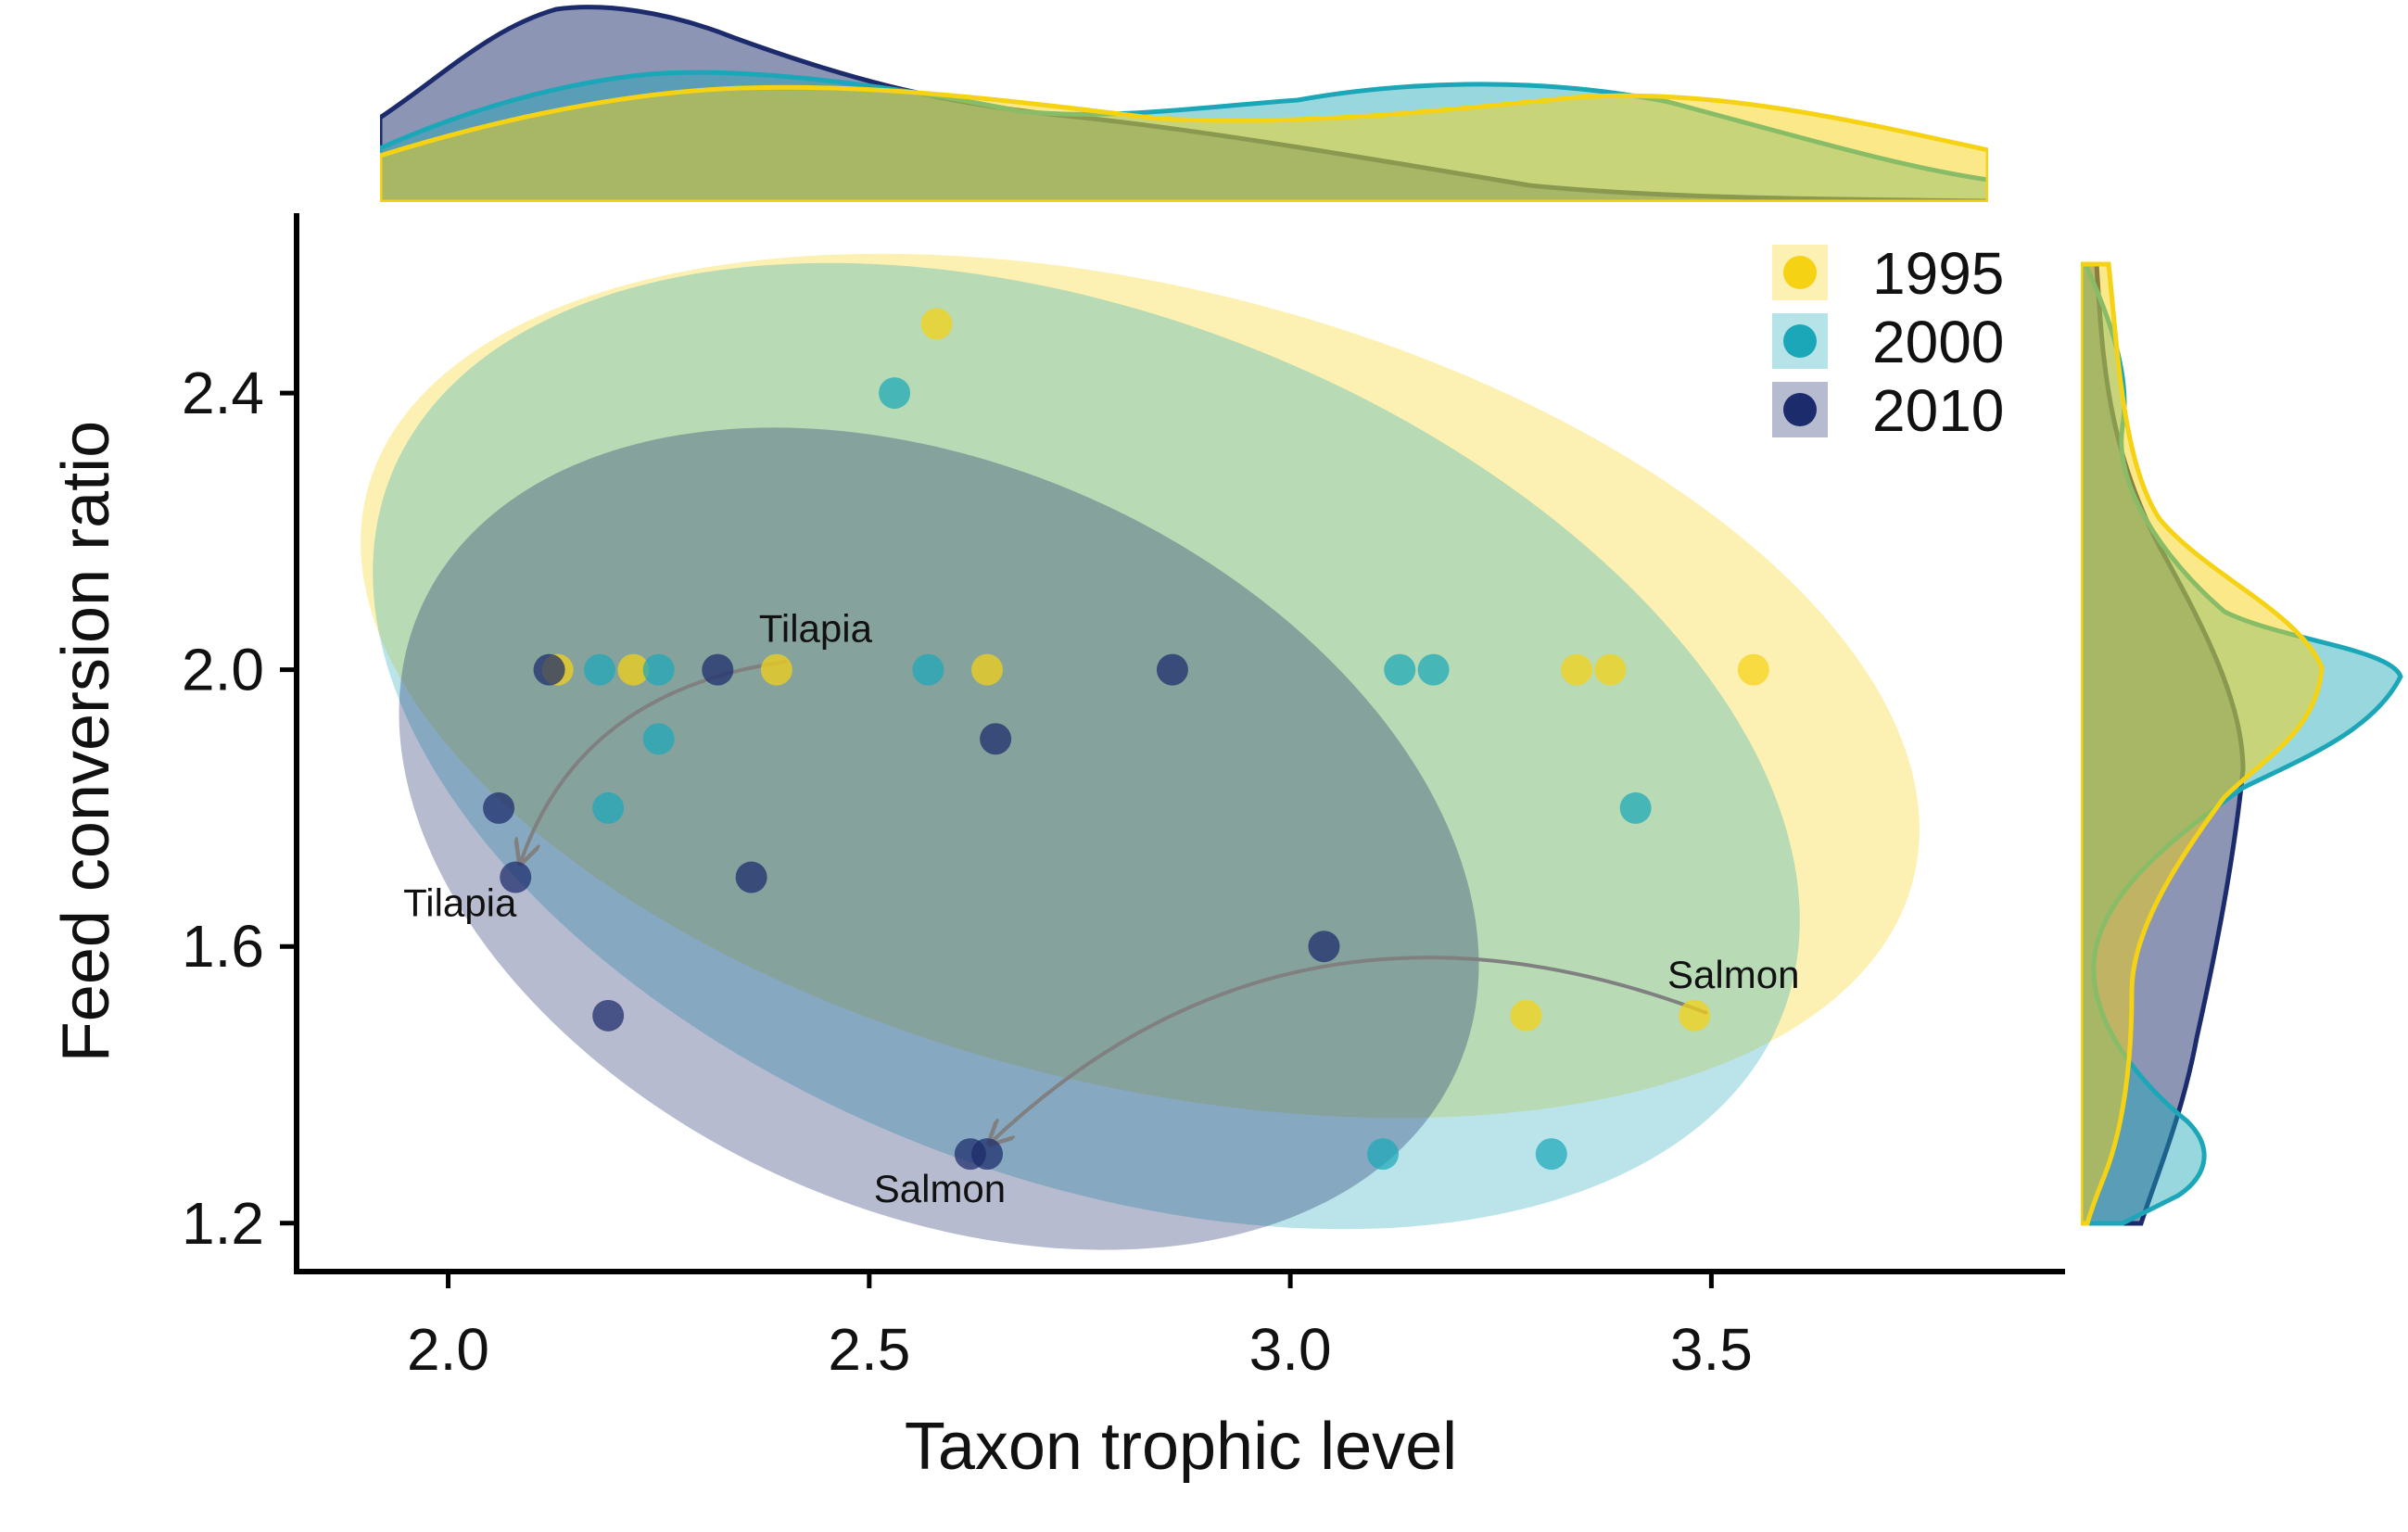 The image size is (2408, 1532). What do you see at coordinates (816, 629) in the screenshot?
I see `annotation-label-1: Tilapia` at bounding box center [816, 629].